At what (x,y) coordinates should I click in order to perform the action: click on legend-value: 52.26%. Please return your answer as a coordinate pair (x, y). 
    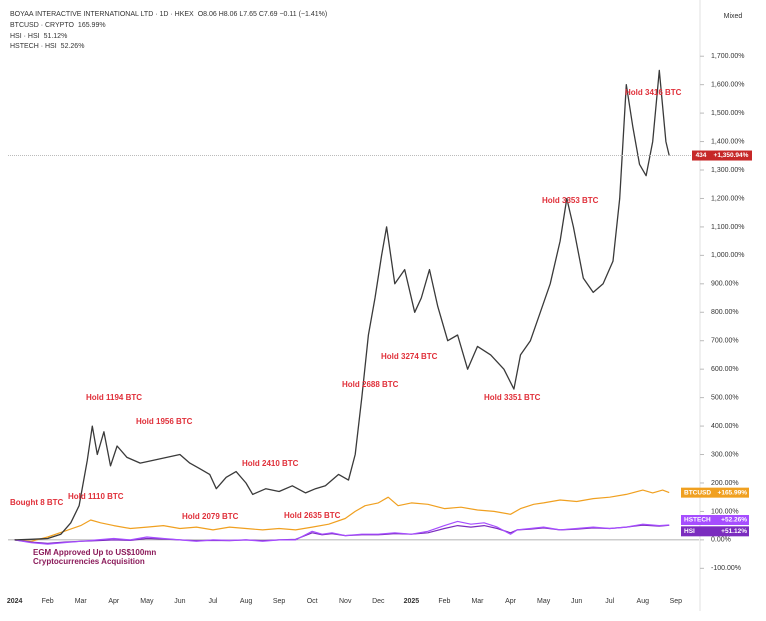
    Looking at the image, I should click on (73, 46).